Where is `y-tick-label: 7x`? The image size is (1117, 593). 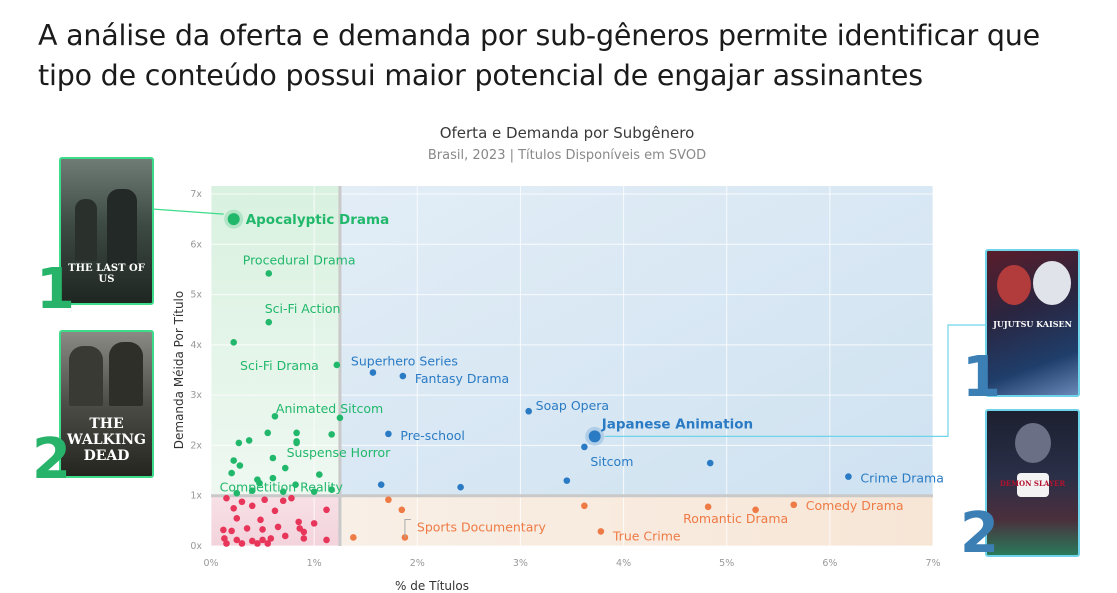 y-tick-label: 7x is located at coordinates (196, 194).